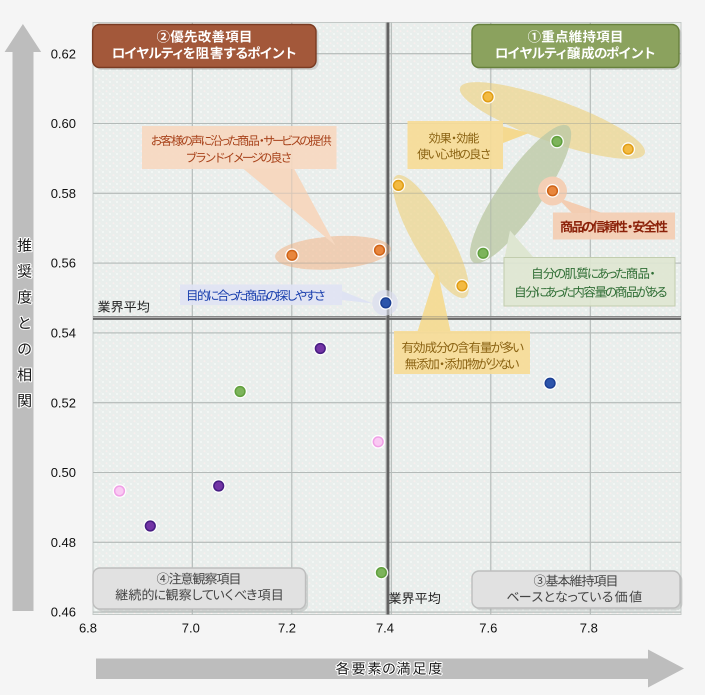 Image resolution: width=705 pixels, height=695 pixels. I want to click on svg-text: 0.60, so click(63, 123).